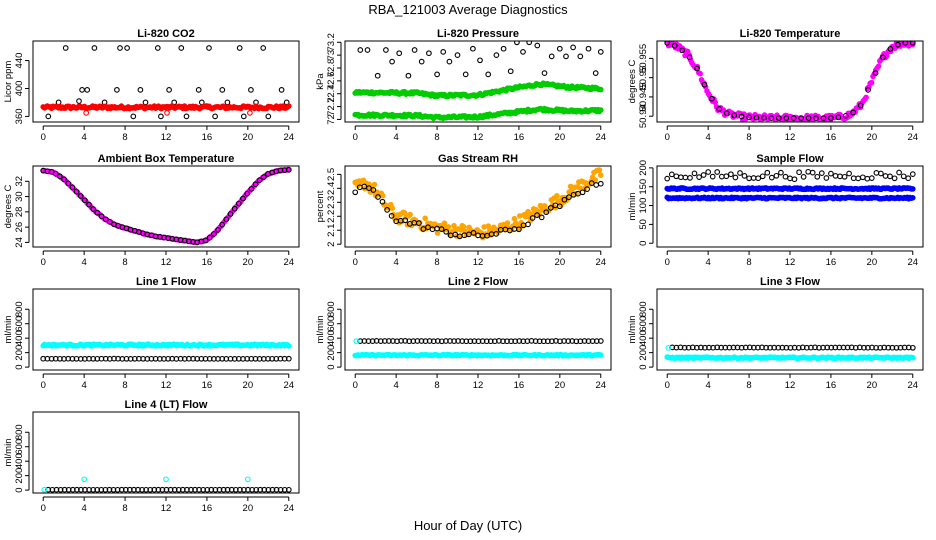  I want to click on y-tick-label: 100, so click(643, 206).